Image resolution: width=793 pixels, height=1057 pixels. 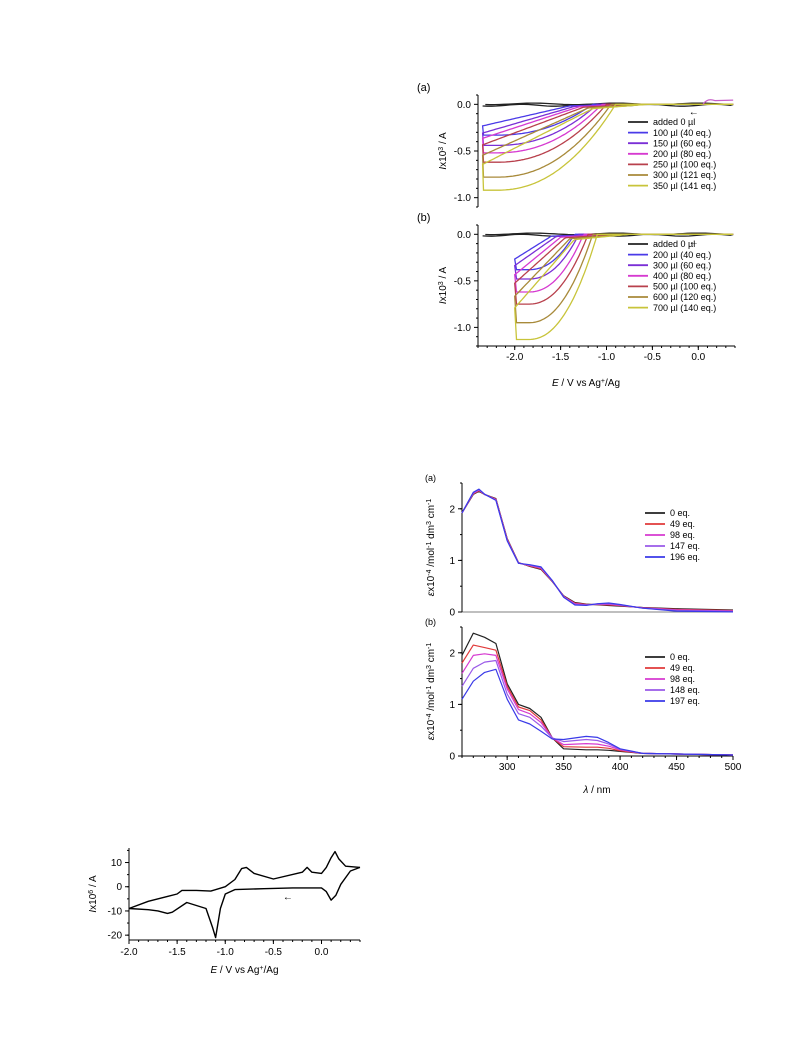 What do you see at coordinates (452, 561) in the screenshot?
I see `uv-y-tick-label-0-1: 1` at bounding box center [452, 561].